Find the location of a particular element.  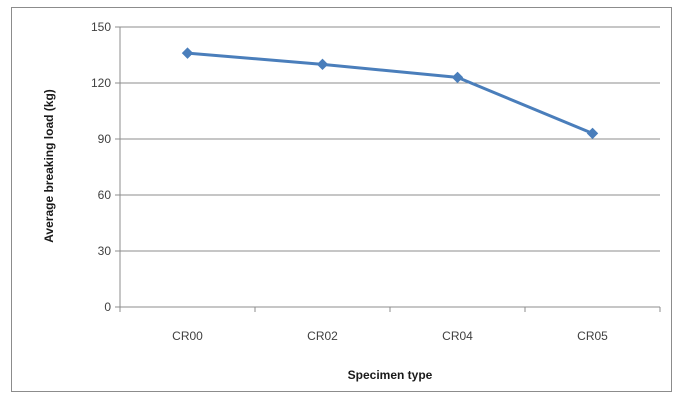

series-group is located at coordinates (390, 93).